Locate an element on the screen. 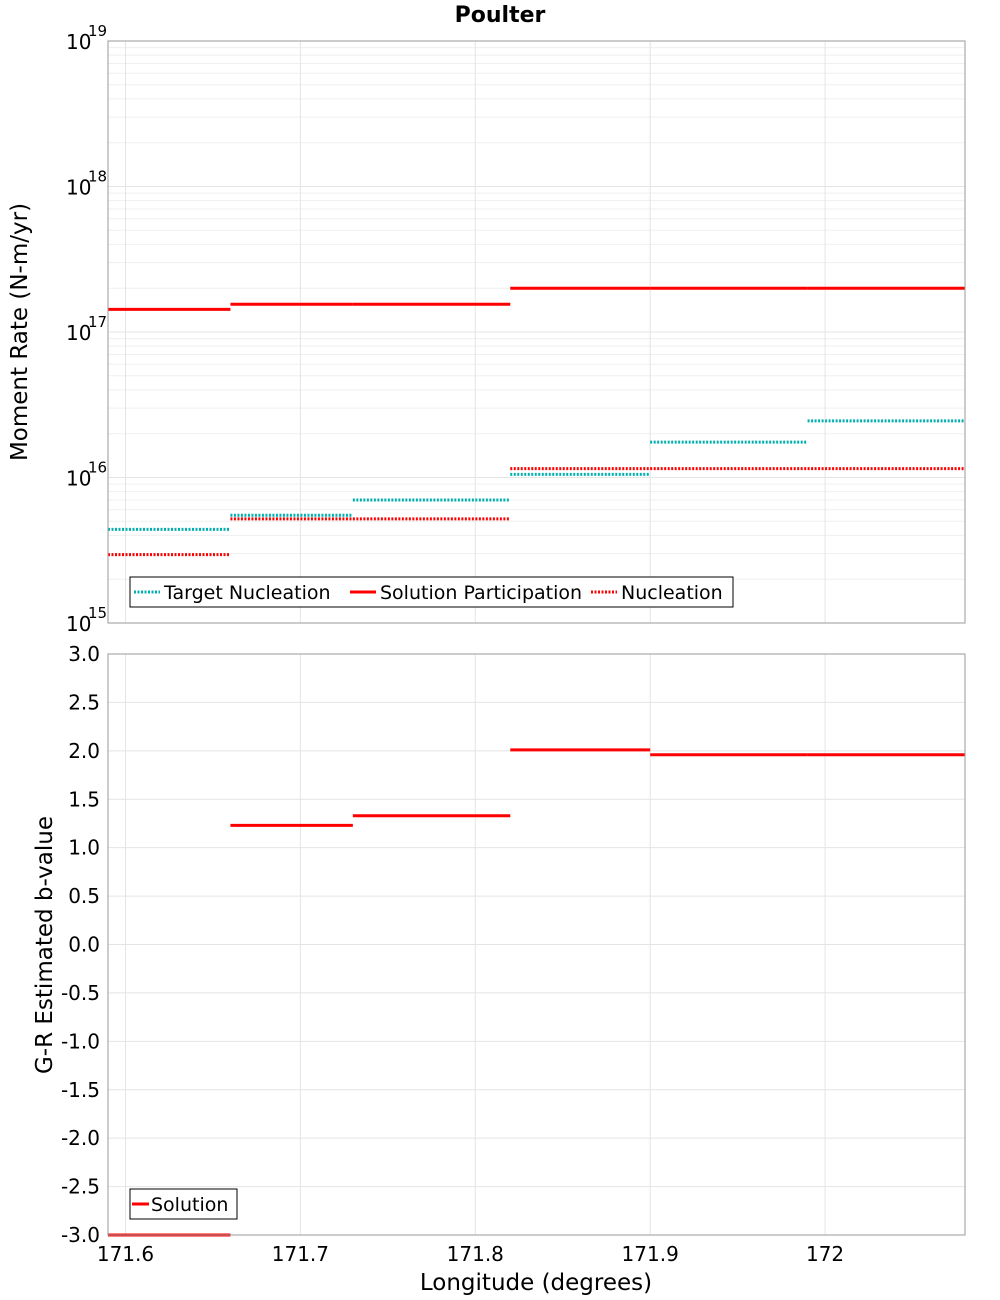 The height and width of the screenshot is (1300, 1000). y-tick-label: 0.5 is located at coordinates (84, 896).